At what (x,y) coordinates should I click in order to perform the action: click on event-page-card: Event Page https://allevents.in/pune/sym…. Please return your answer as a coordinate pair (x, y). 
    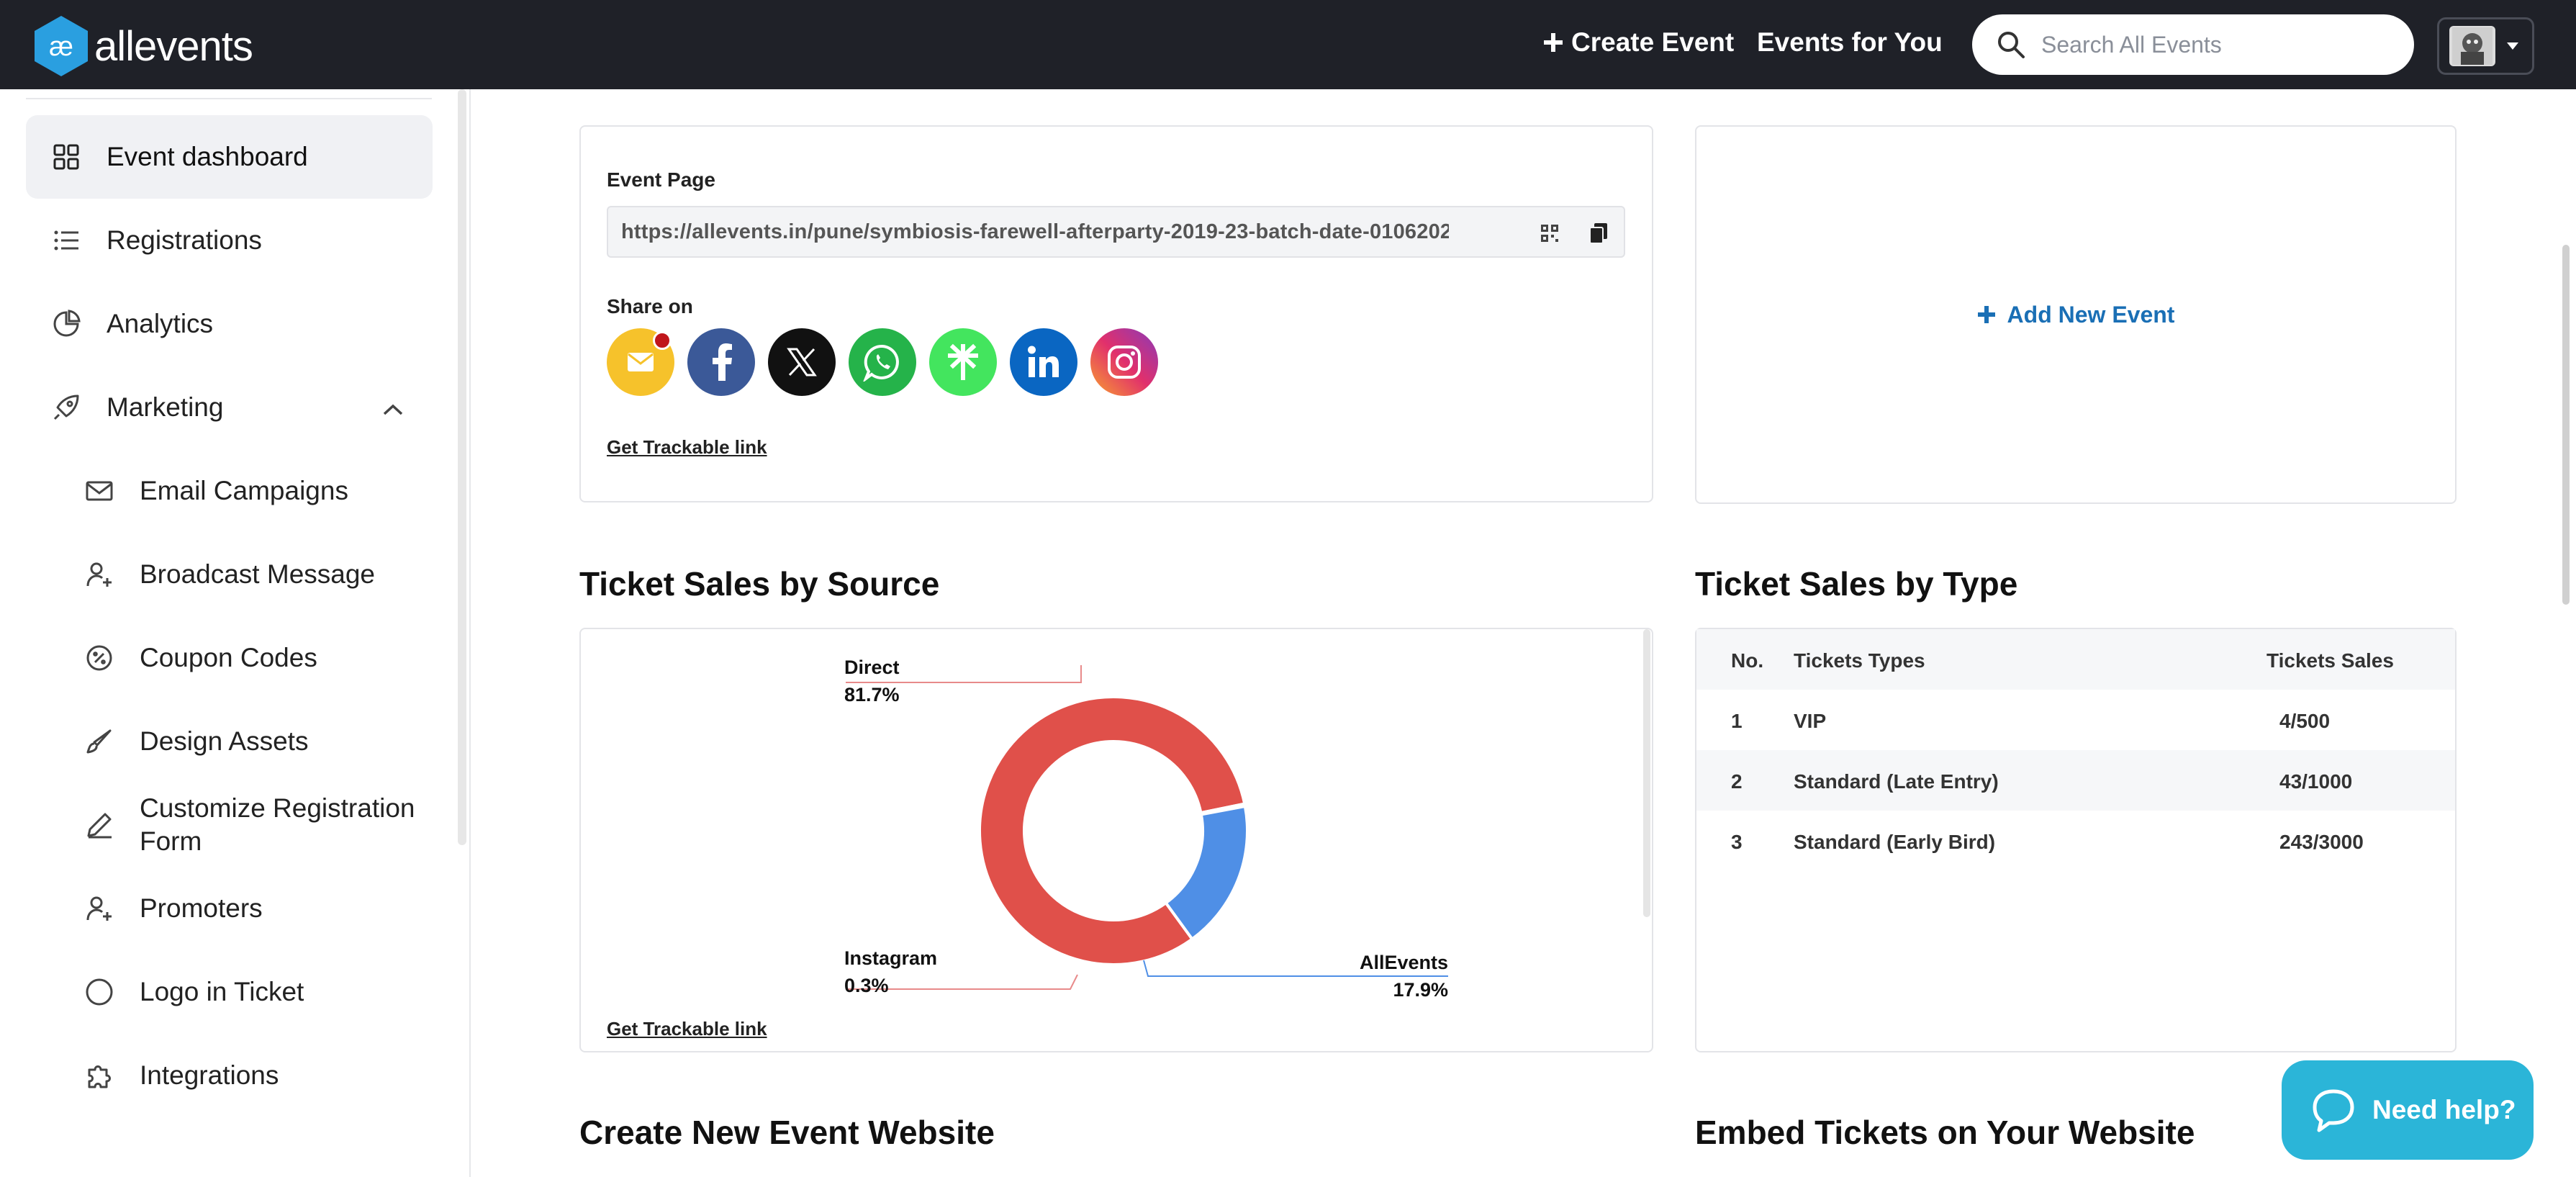
    Looking at the image, I should click on (1116, 313).